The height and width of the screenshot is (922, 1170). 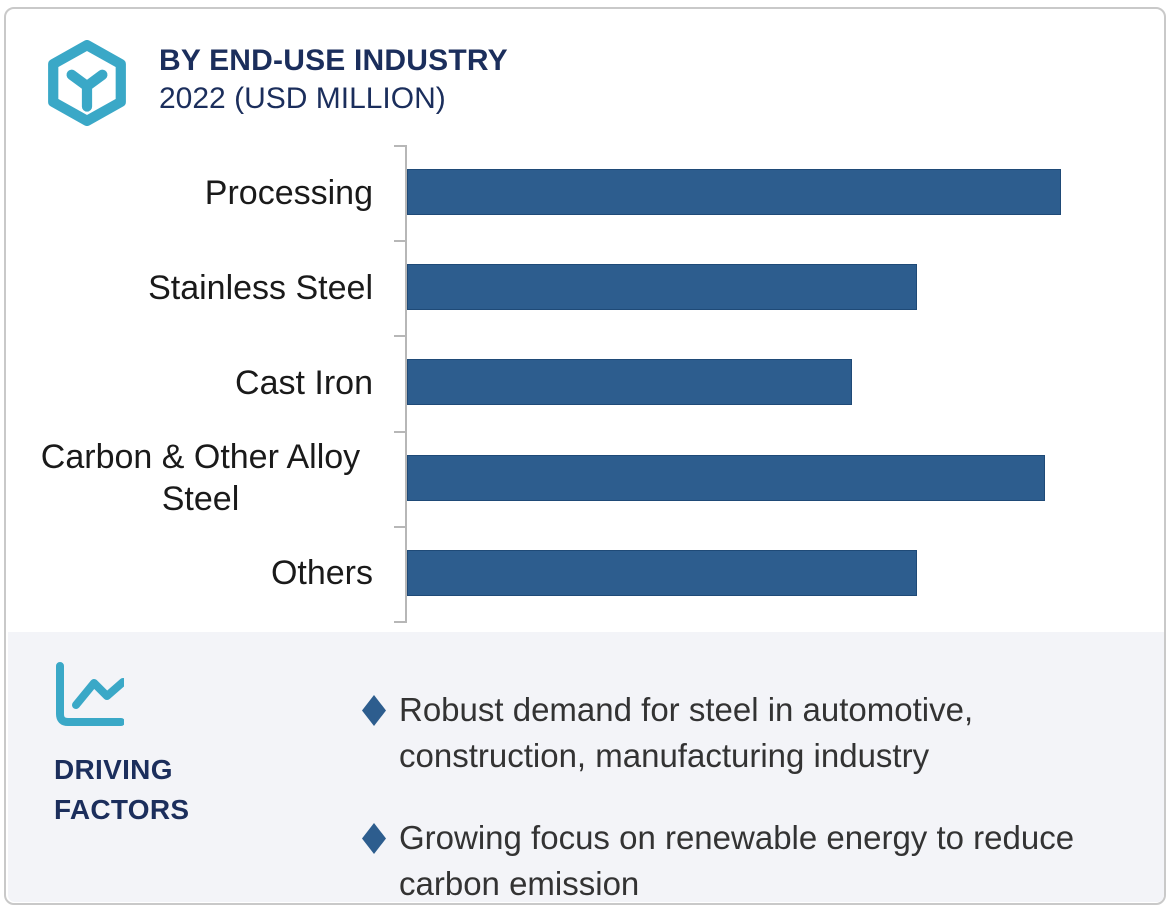 I want to click on category-label: Cast Iron, so click(x=304, y=382).